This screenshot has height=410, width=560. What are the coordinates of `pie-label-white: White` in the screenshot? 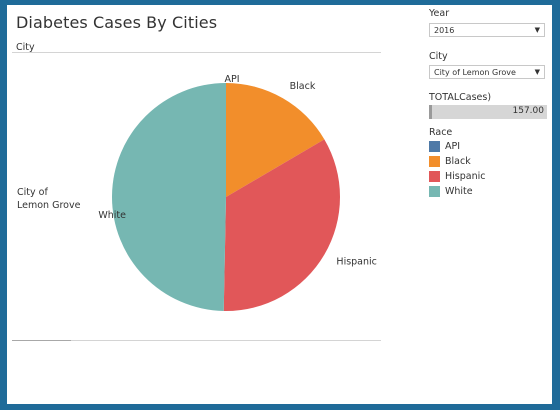 It's located at (112, 215).